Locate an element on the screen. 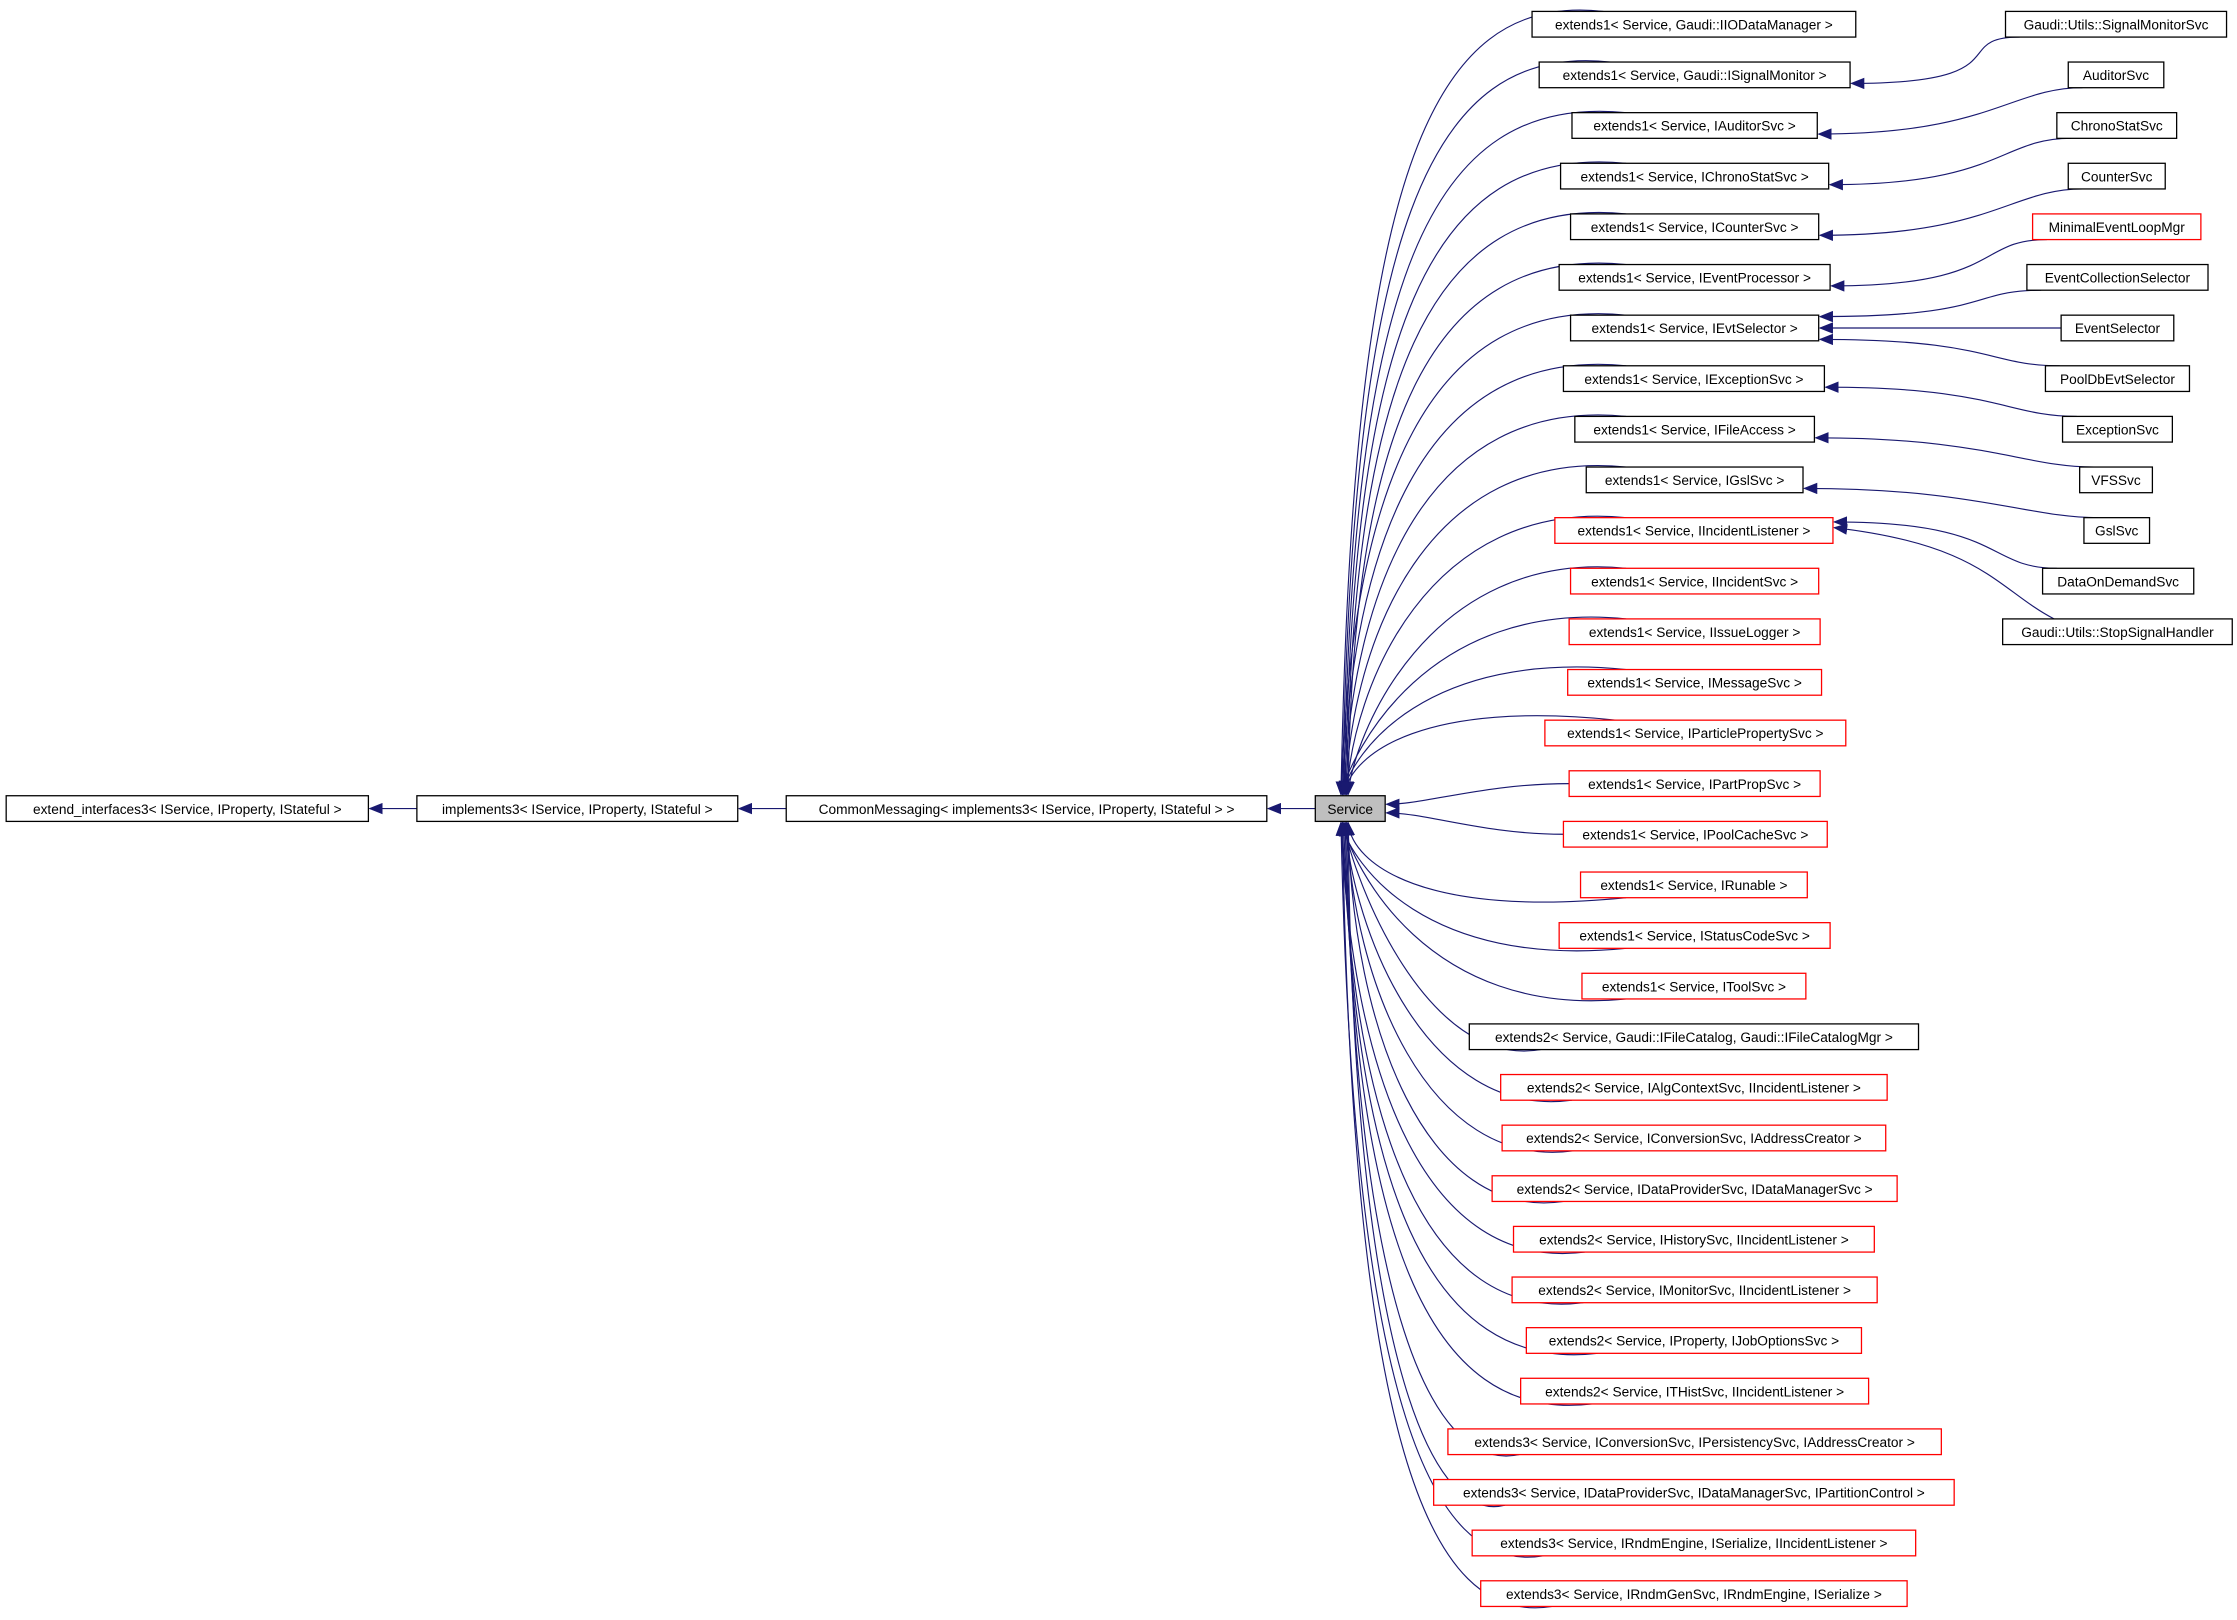 The image size is (2237, 1620). class-node-derived: extends1< Service, IIssueLogger > is located at coordinates (1694, 632).